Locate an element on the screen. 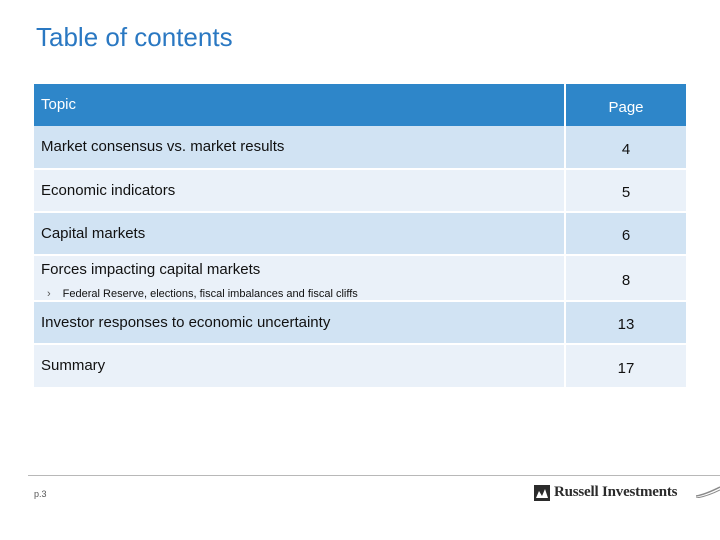  table-row: Capital markets 6 is located at coordinates (360, 233).